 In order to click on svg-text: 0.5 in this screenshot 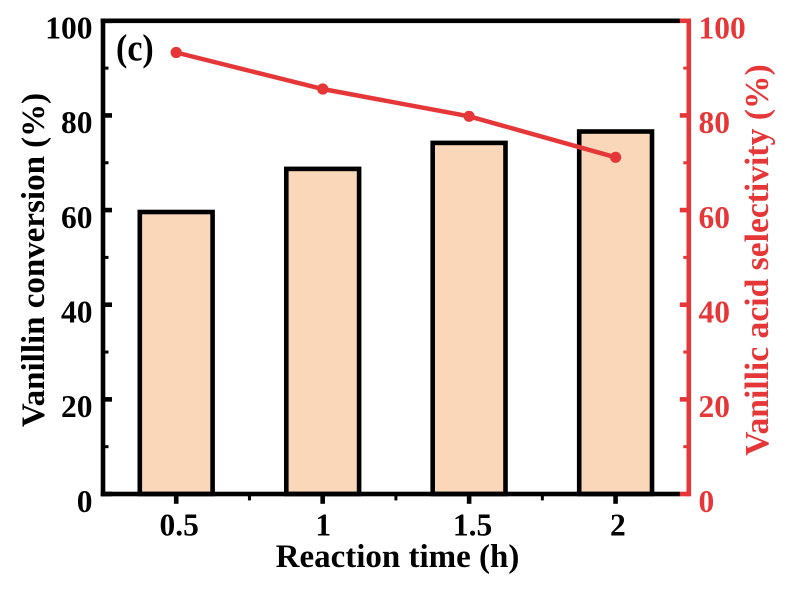, I will do `click(179, 524)`.